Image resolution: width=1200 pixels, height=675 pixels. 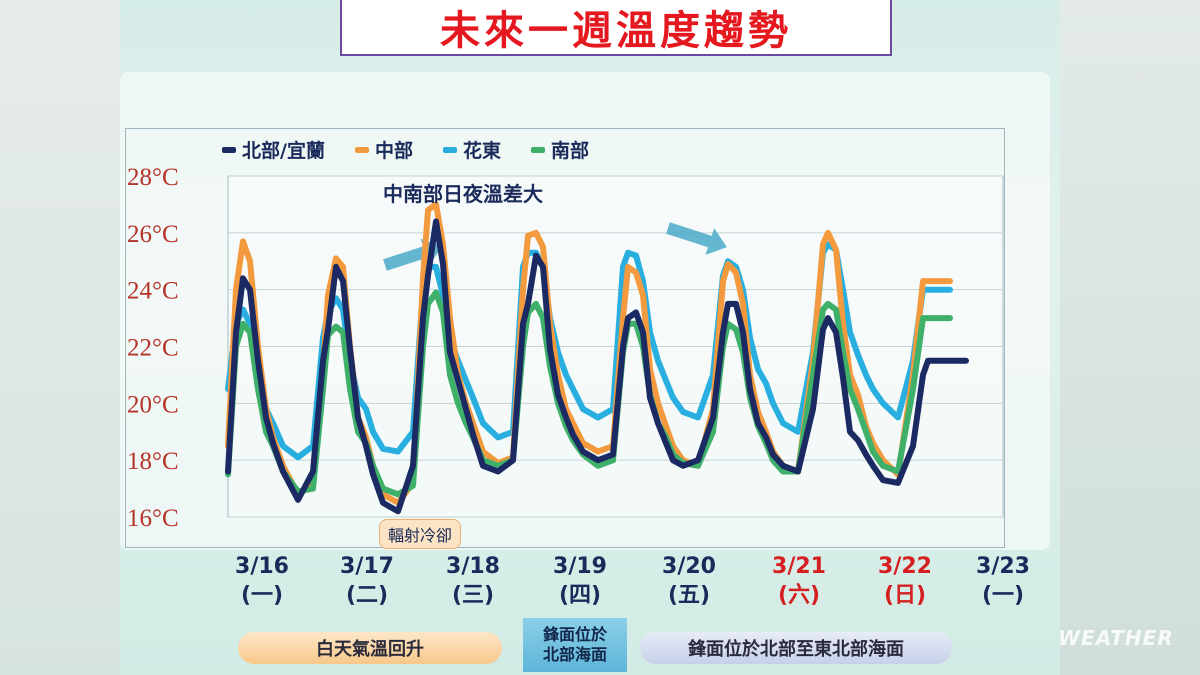 I want to click on legend-item-central: 中部, so click(x=383, y=149).